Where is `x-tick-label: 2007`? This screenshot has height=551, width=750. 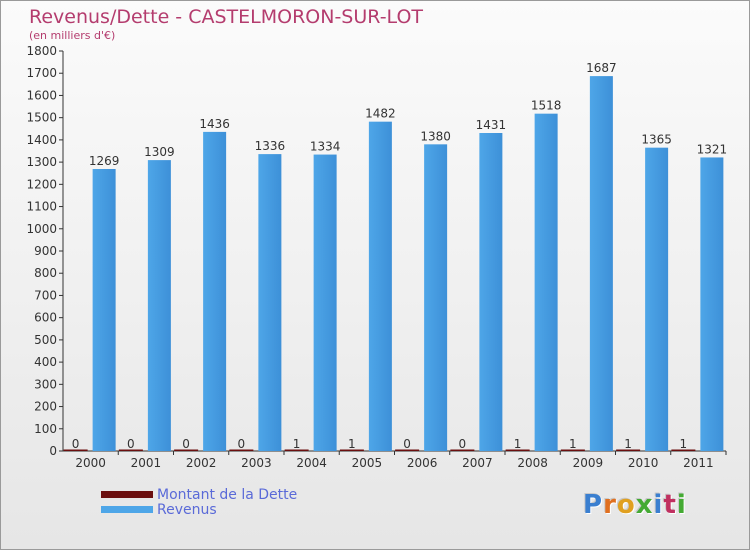 x-tick-label: 2007 is located at coordinates (477, 463).